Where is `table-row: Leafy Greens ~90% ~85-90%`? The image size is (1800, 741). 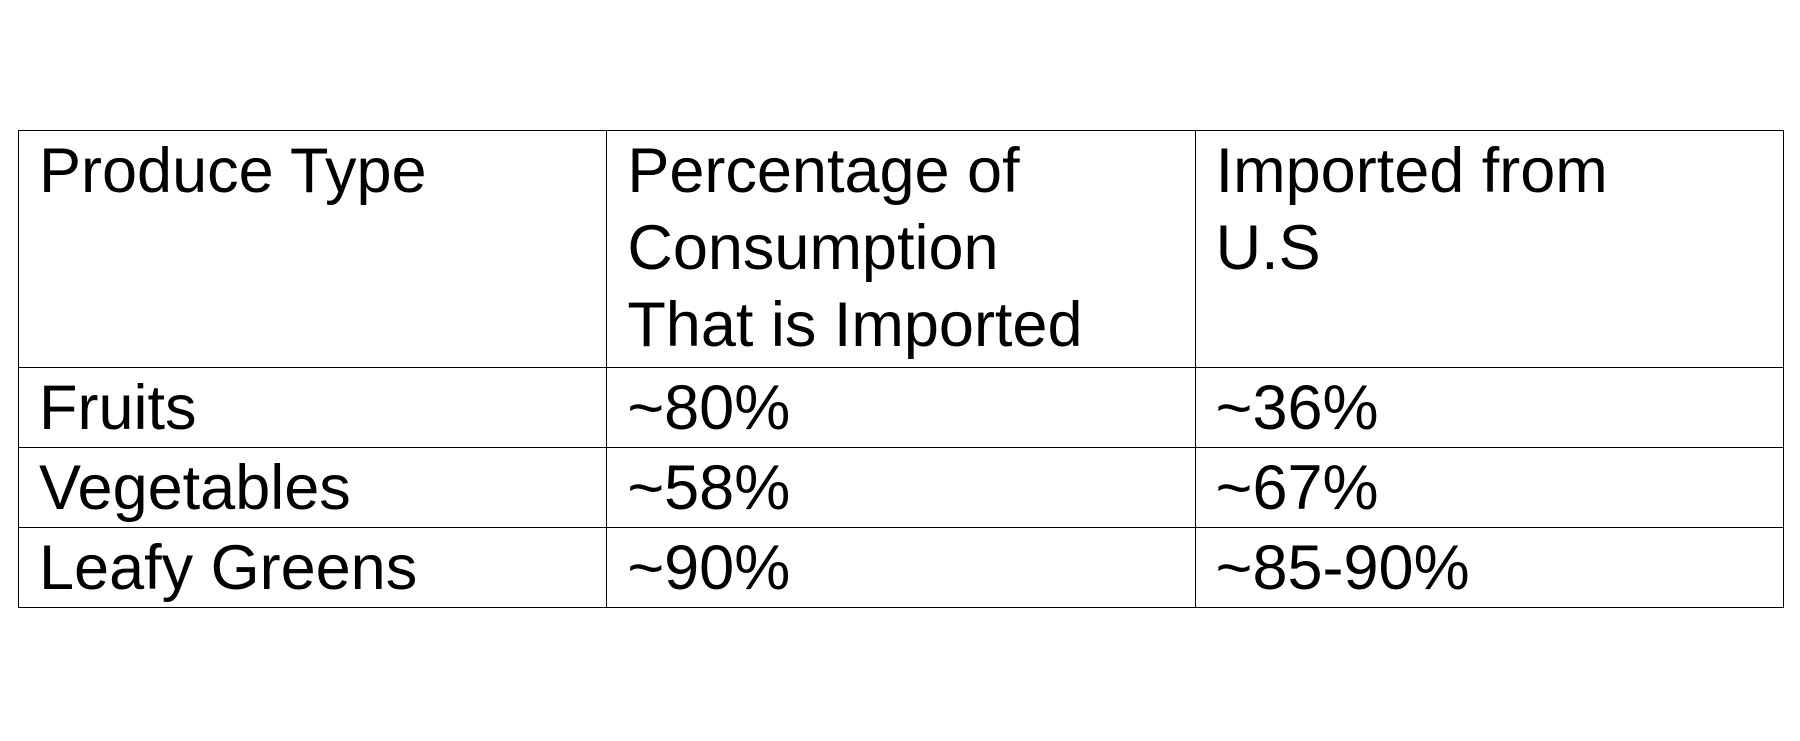 table-row: Leafy Greens ~90% ~85-90% is located at coordinates (901, 567).